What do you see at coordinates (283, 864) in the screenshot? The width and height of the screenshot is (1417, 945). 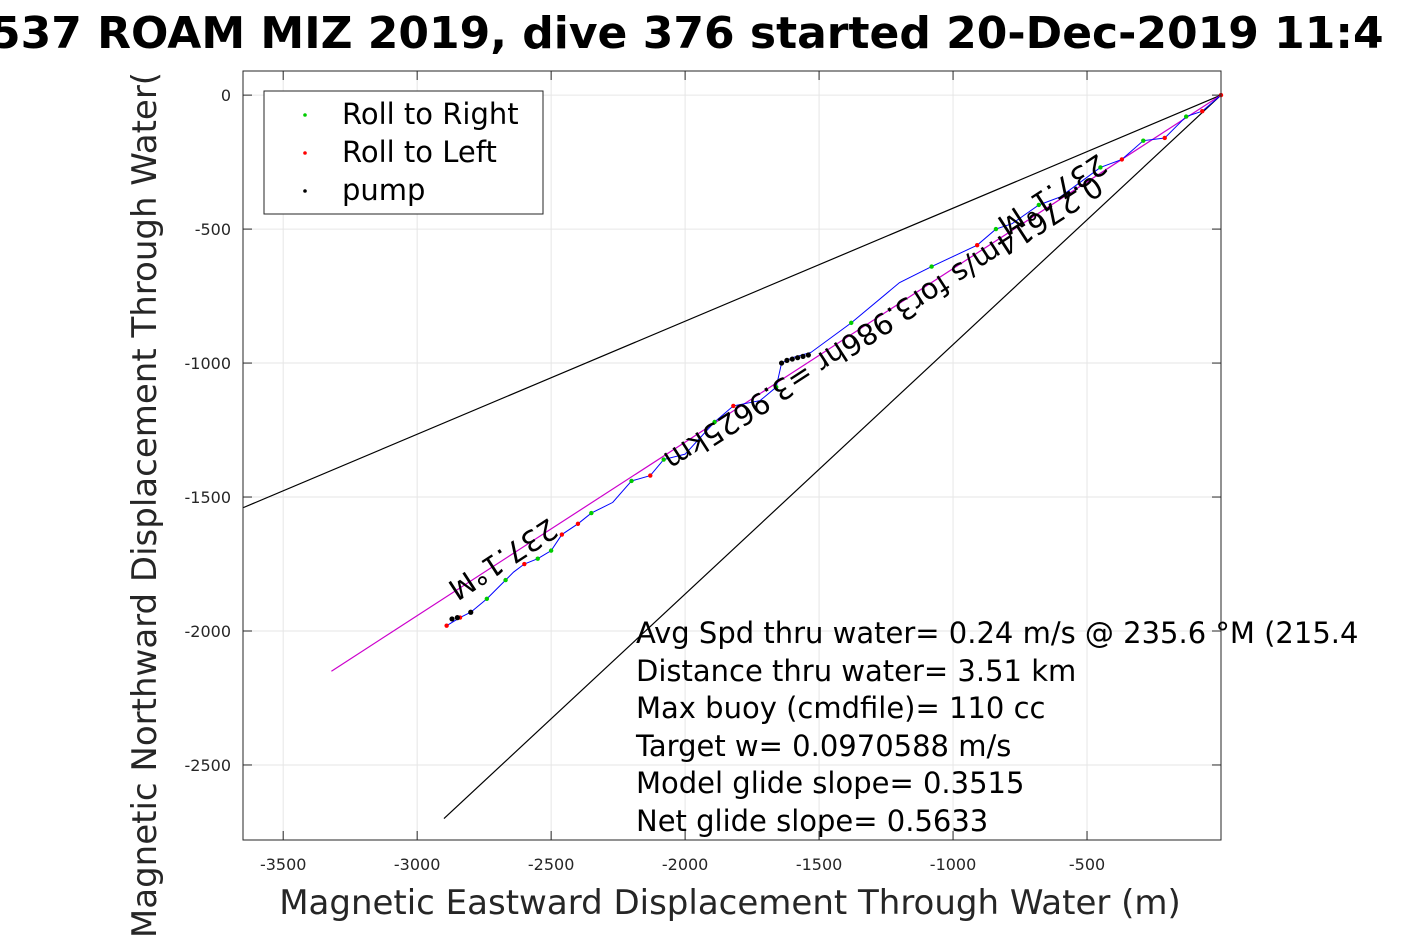 I see `x-tick-label: -3500` at bounding box center [283, 864].